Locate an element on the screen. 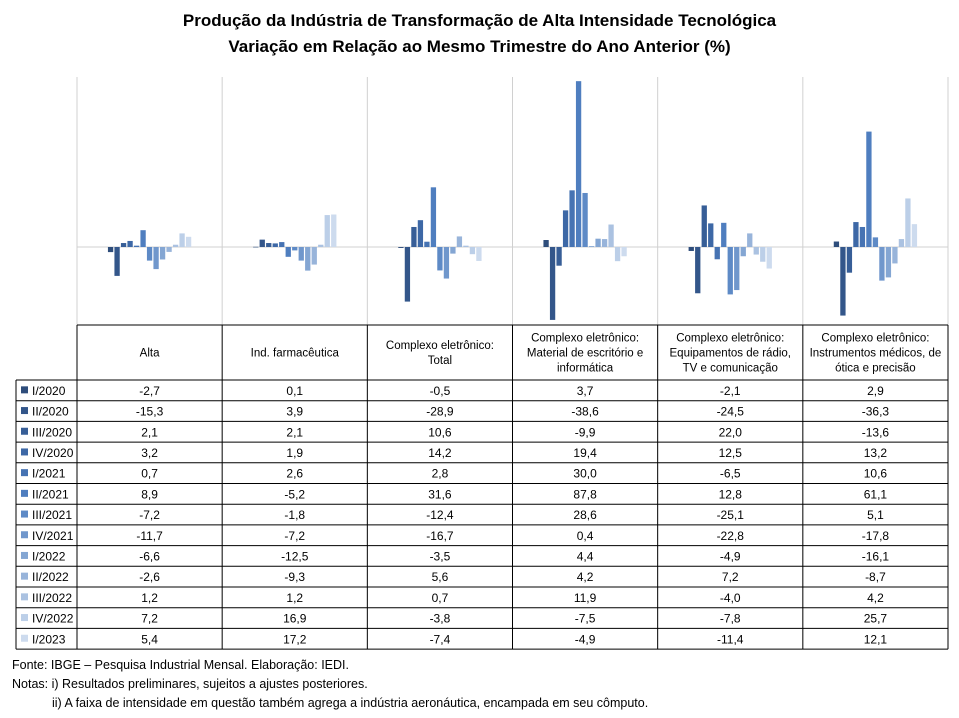  category-label: TV e comunicação is located at coordinates (730, 369).